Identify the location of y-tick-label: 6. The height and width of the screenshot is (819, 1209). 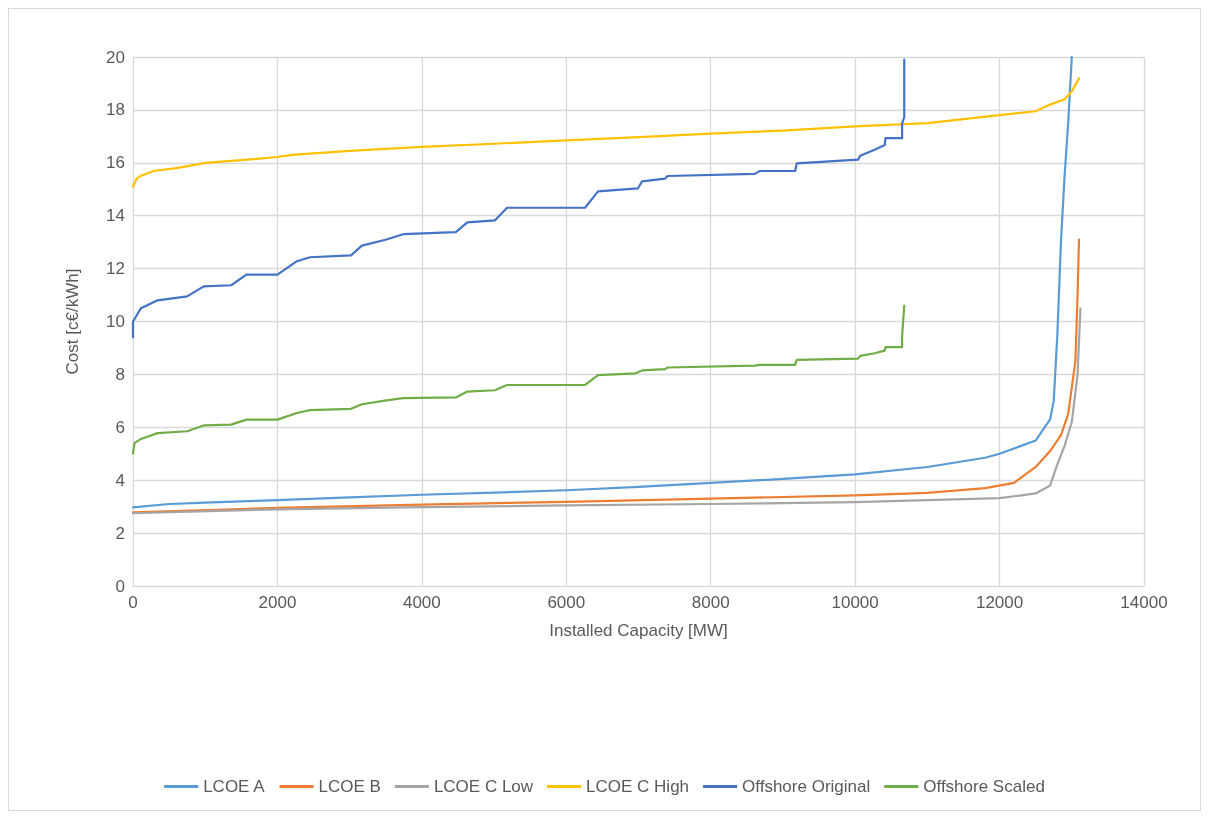
(120, 427).